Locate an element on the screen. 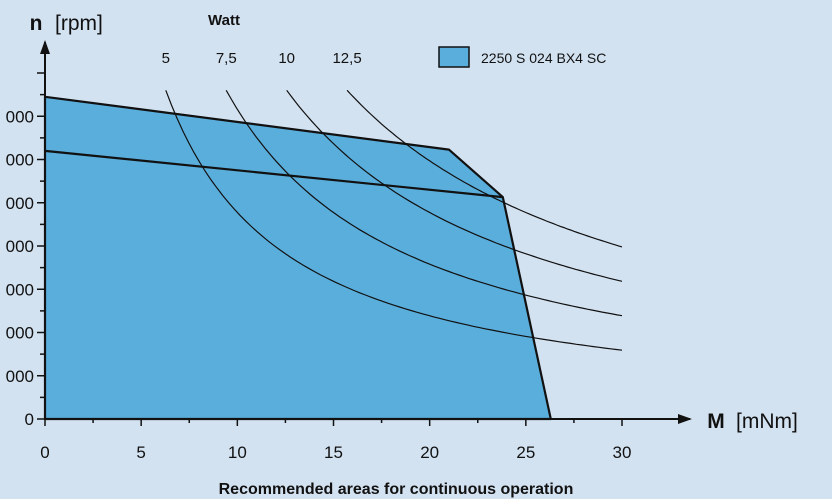 Image resolution: width=832 pixels, height=499 pixels. power-curve-label-3: 10 is located at coordinates (286, 58).